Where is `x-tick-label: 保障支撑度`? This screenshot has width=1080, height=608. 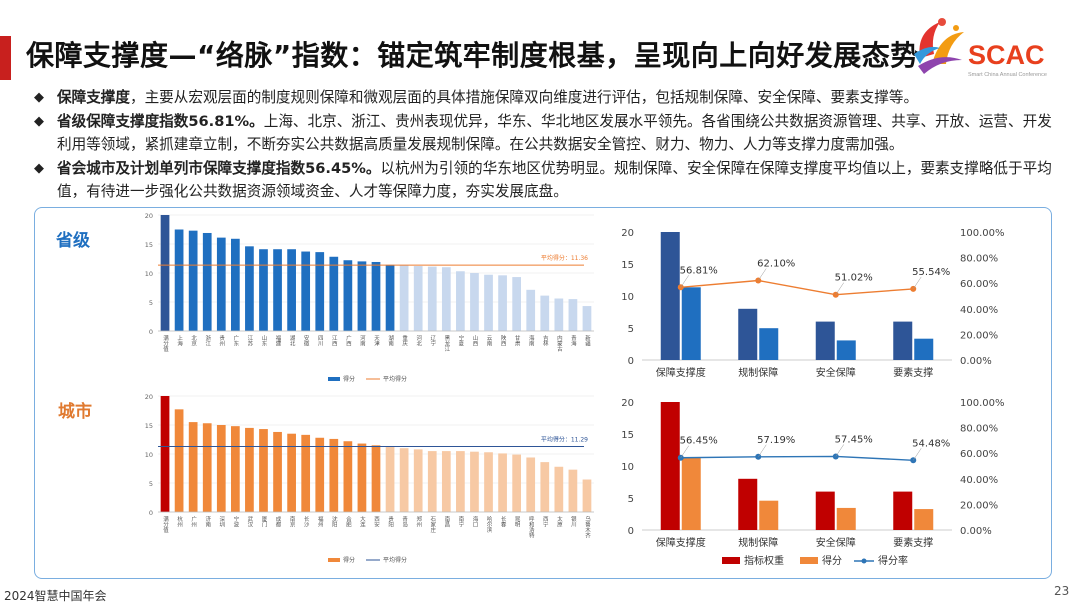
x-tick-label: 保障支撑度 is located at coordinates (681, 542).